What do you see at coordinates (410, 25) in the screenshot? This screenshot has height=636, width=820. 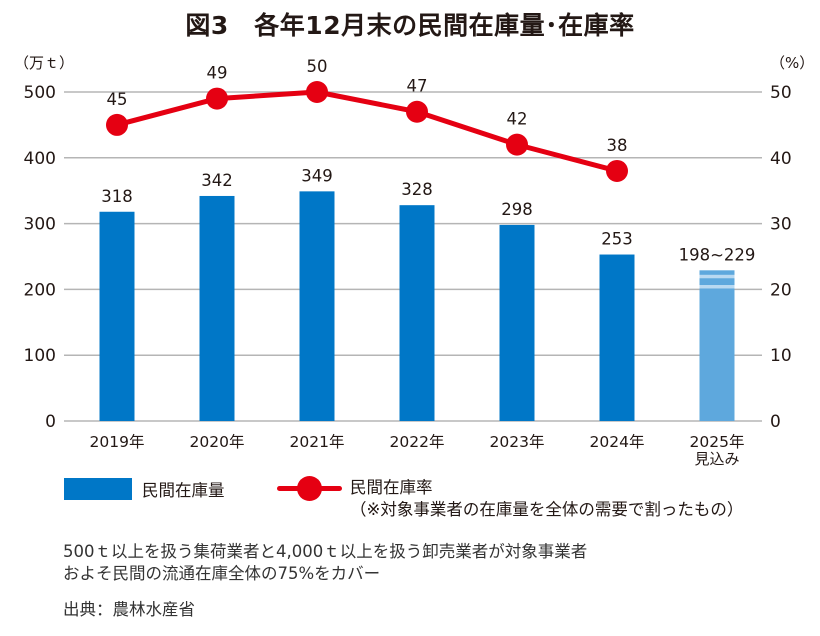 I see `chart-title: 図3 各年12月末の民間在庫量･在庫率` at bounding box center [410, 25].